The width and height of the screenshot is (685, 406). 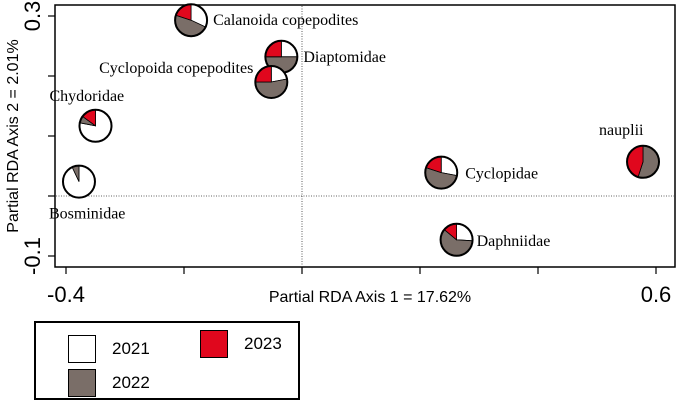 What do you see at coordinates (621, 130) in the screenshot?
I see `taxon-label: nauplii` at bounding box center [621, 130].